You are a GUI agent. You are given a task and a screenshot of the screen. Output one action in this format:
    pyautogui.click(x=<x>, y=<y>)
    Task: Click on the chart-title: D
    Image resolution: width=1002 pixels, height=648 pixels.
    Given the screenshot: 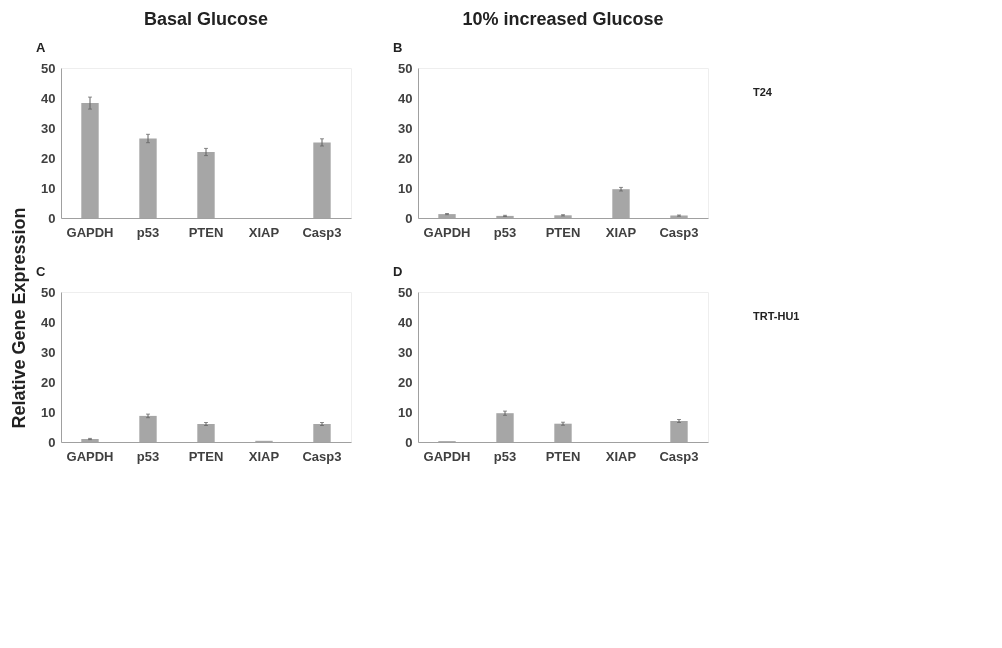 What is the action you would take?
    pyautogui.click(x=398, y=271)
    